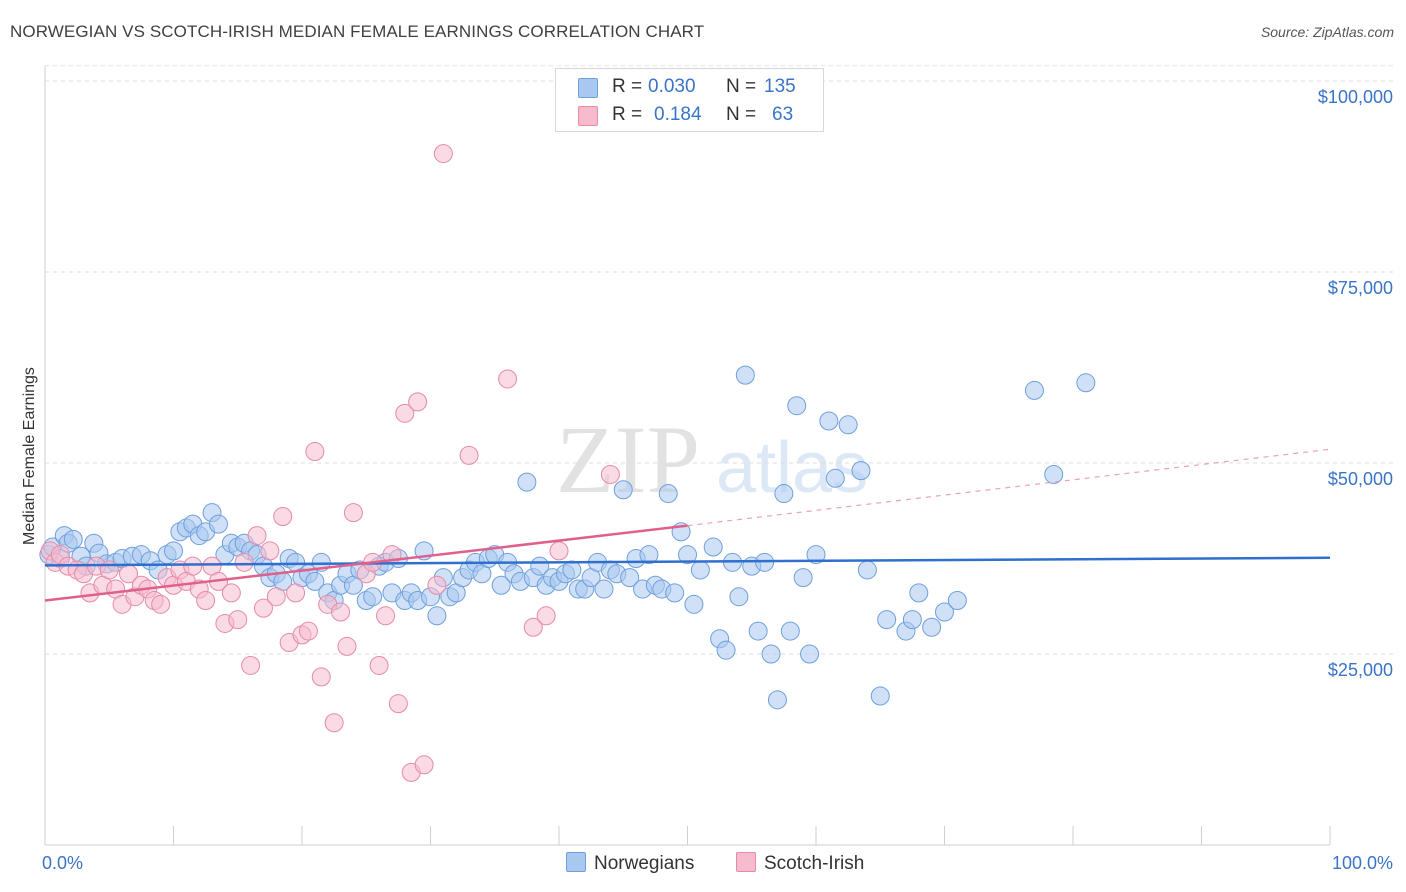 This screenshot has height=892, width=1406. What do you see at coordinates (644, 863) in the screenshot?
I see `bottom-label-norwegians: Norwegians` at bounding box center [644, 863].